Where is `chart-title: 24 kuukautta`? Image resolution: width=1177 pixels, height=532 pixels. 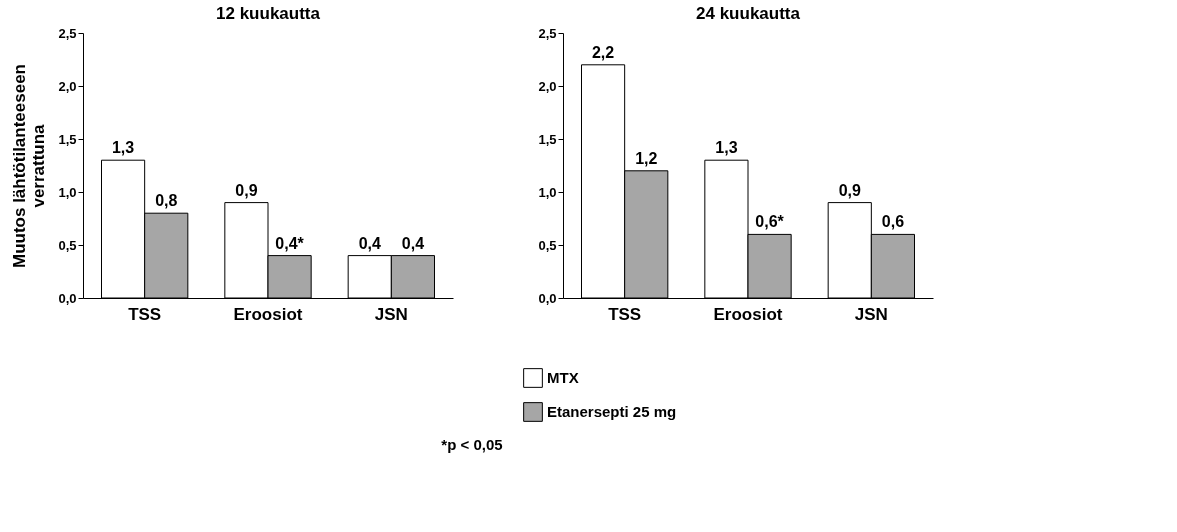
chart-title: 24 kuukautta is located at coordinates (748, 13).